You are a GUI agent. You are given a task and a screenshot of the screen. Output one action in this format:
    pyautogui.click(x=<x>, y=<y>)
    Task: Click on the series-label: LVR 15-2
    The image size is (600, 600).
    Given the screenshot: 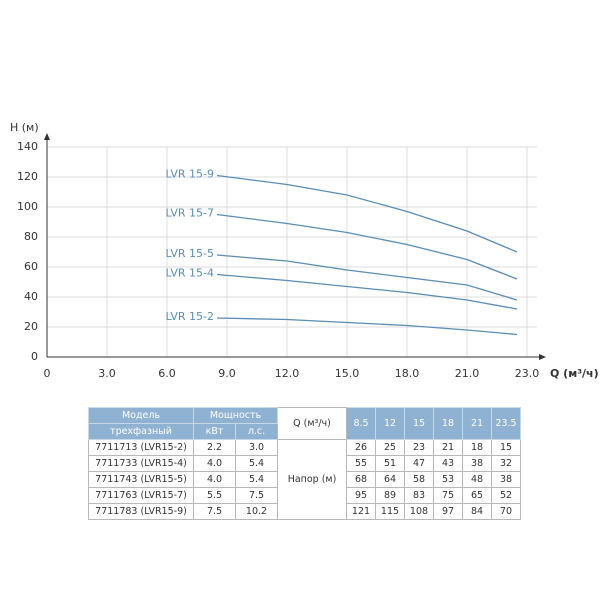 What is the action you would take?
    pyautogui.click(x=189, y=316)
    